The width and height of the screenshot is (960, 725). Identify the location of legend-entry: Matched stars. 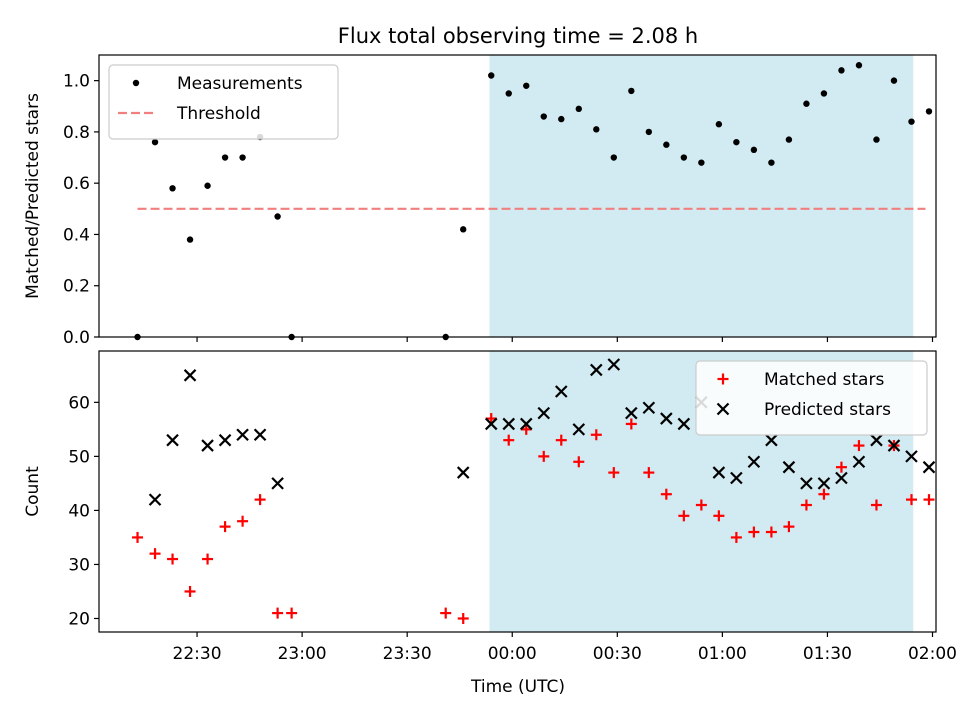
(800, 380).